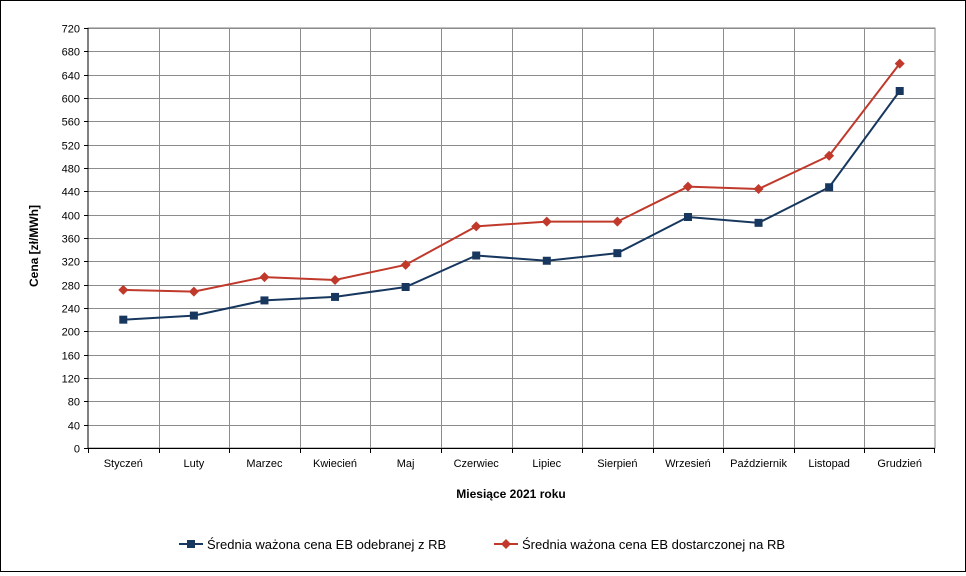 This screenshot has height=576, width=966. What do you see at coordinates (510, 494) in the screenshot?
I see `x-axis-title: Miesiące 2021 roku` at bounding box center [510, 494].